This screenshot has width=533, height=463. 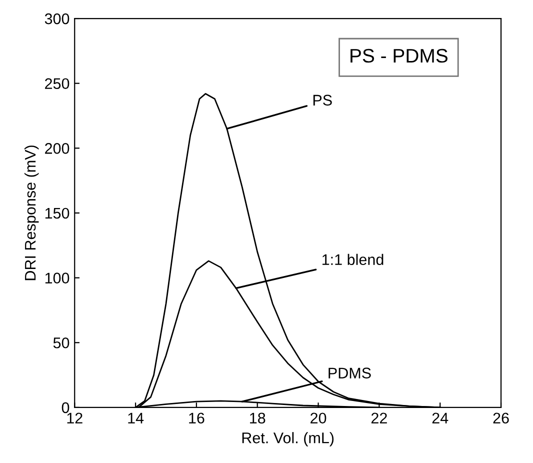 What do you see at coordinates (57, 148) in the screenshot?
I see `y-tick-label: 200` at bounding box center [57, 148].